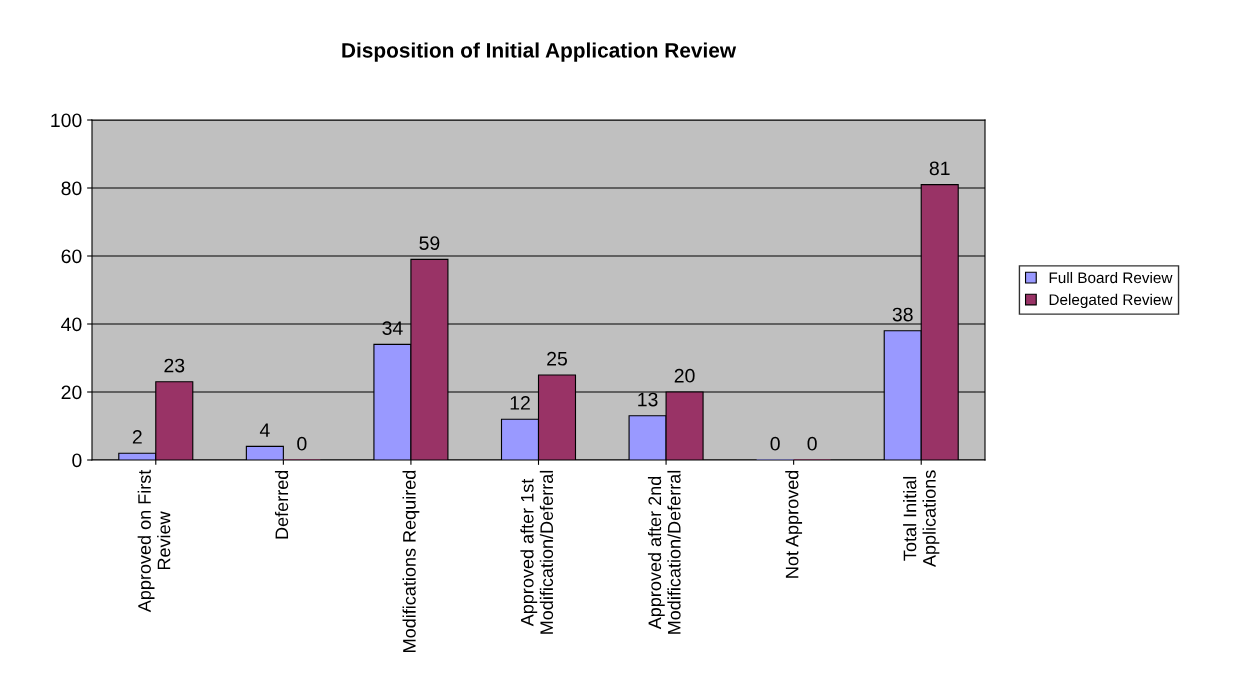  What do you see at coordinates (154, 541) in the screenshot?
I see `x-tick-label: Approved on First Review` at bounding box center [154, 541].